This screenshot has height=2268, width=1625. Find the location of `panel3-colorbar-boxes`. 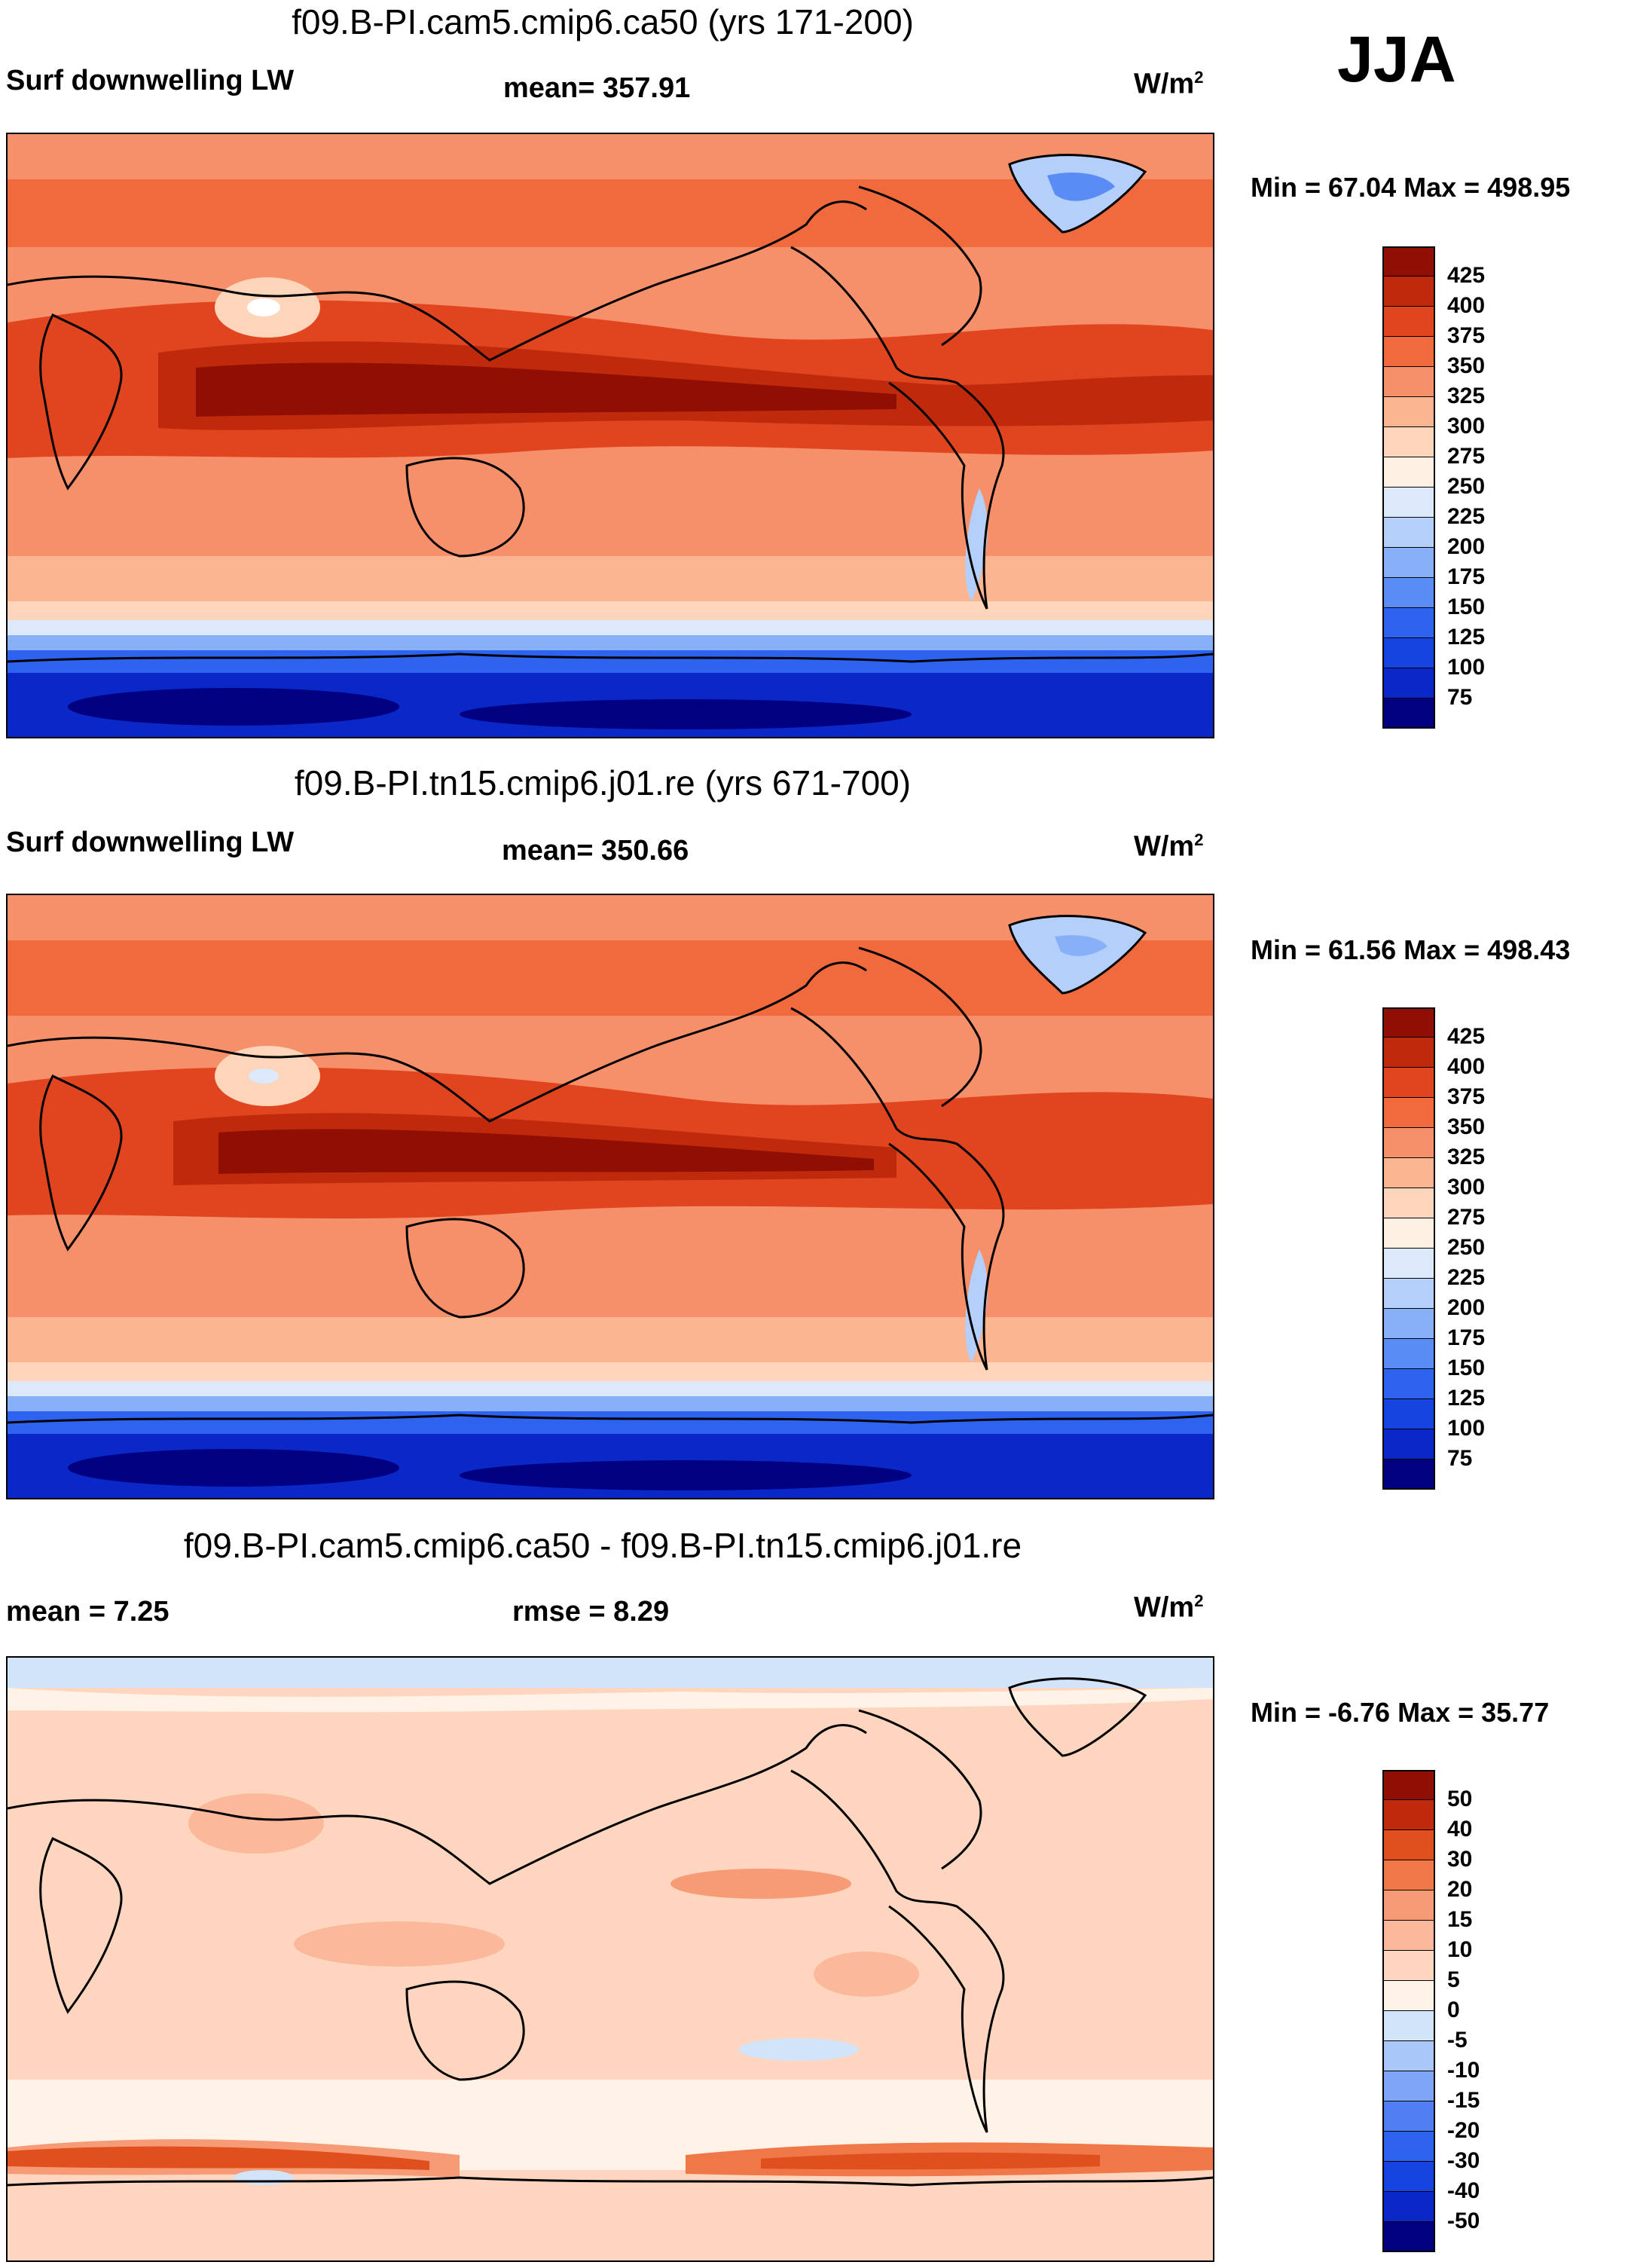

panel3-colorbar-boxes is located at coordinates (1408, 2011).